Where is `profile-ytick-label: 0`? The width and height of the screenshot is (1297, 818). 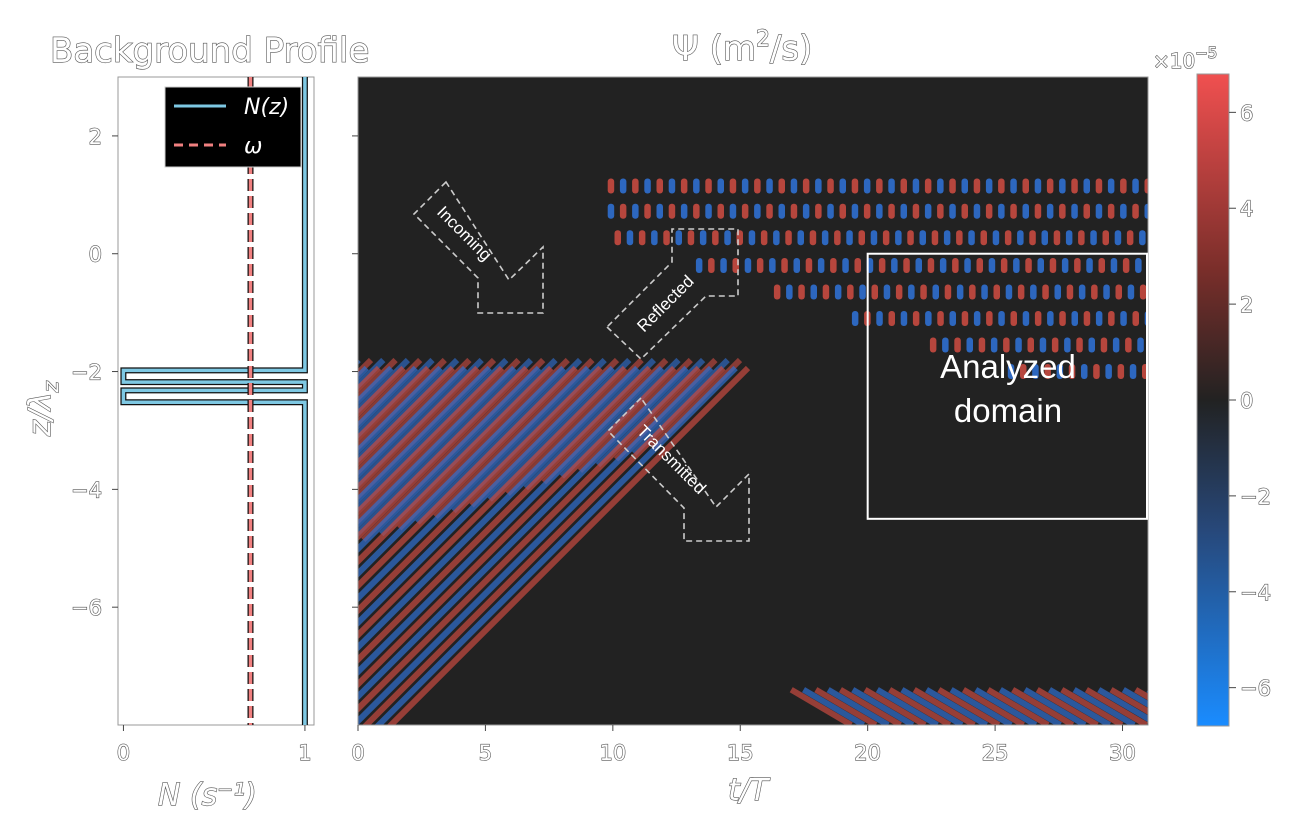 profile-ytick-label: 0 is located at coordinates (95, 255).